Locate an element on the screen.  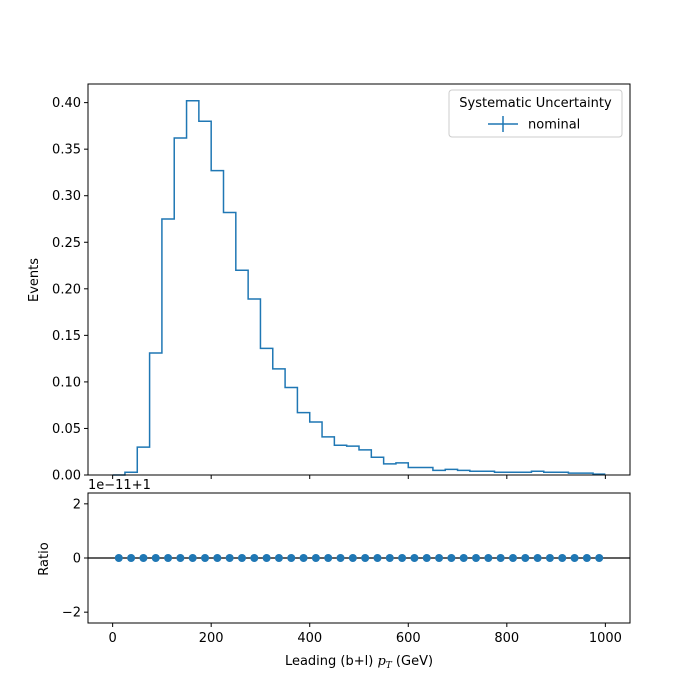
ratio-y-ticks: −2 0 2 is located at coordinates (75, 559).